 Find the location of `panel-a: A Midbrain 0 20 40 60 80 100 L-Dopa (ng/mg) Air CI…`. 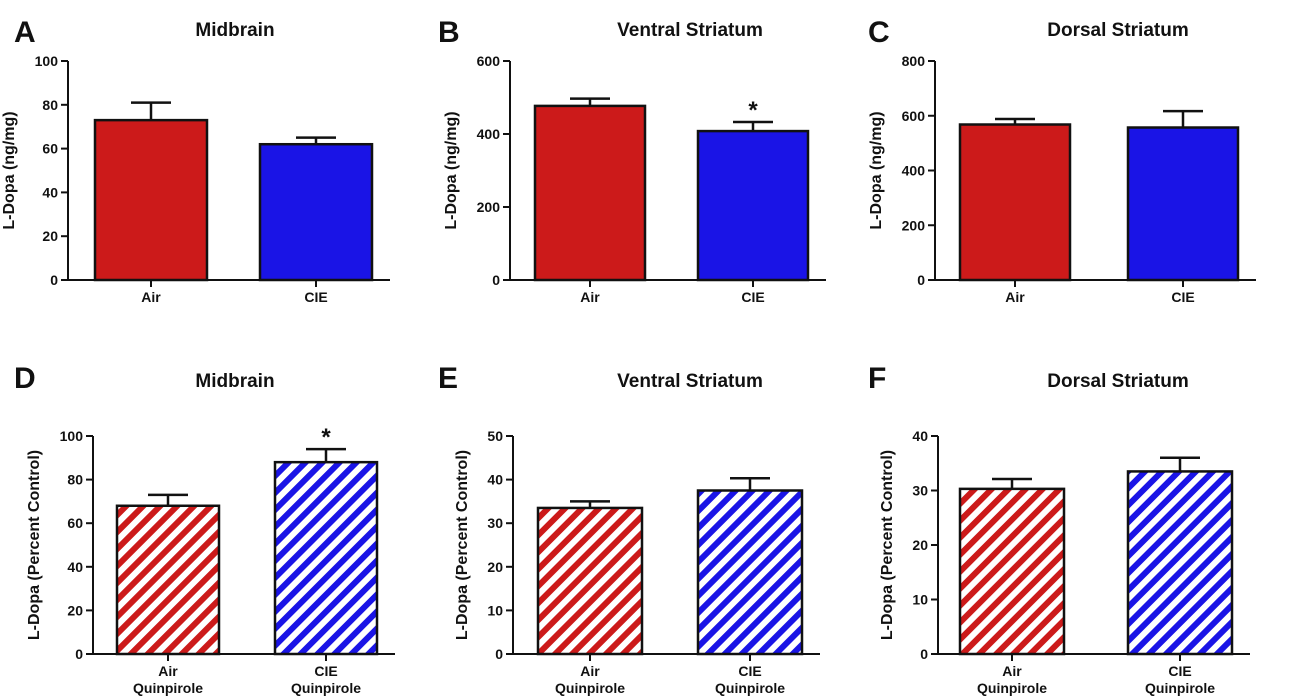

panel-a: A Midbrain 0 20 40 60 80 100 L-Dopa (ng/mg) Air CI… is located at coordinates (195, 160).